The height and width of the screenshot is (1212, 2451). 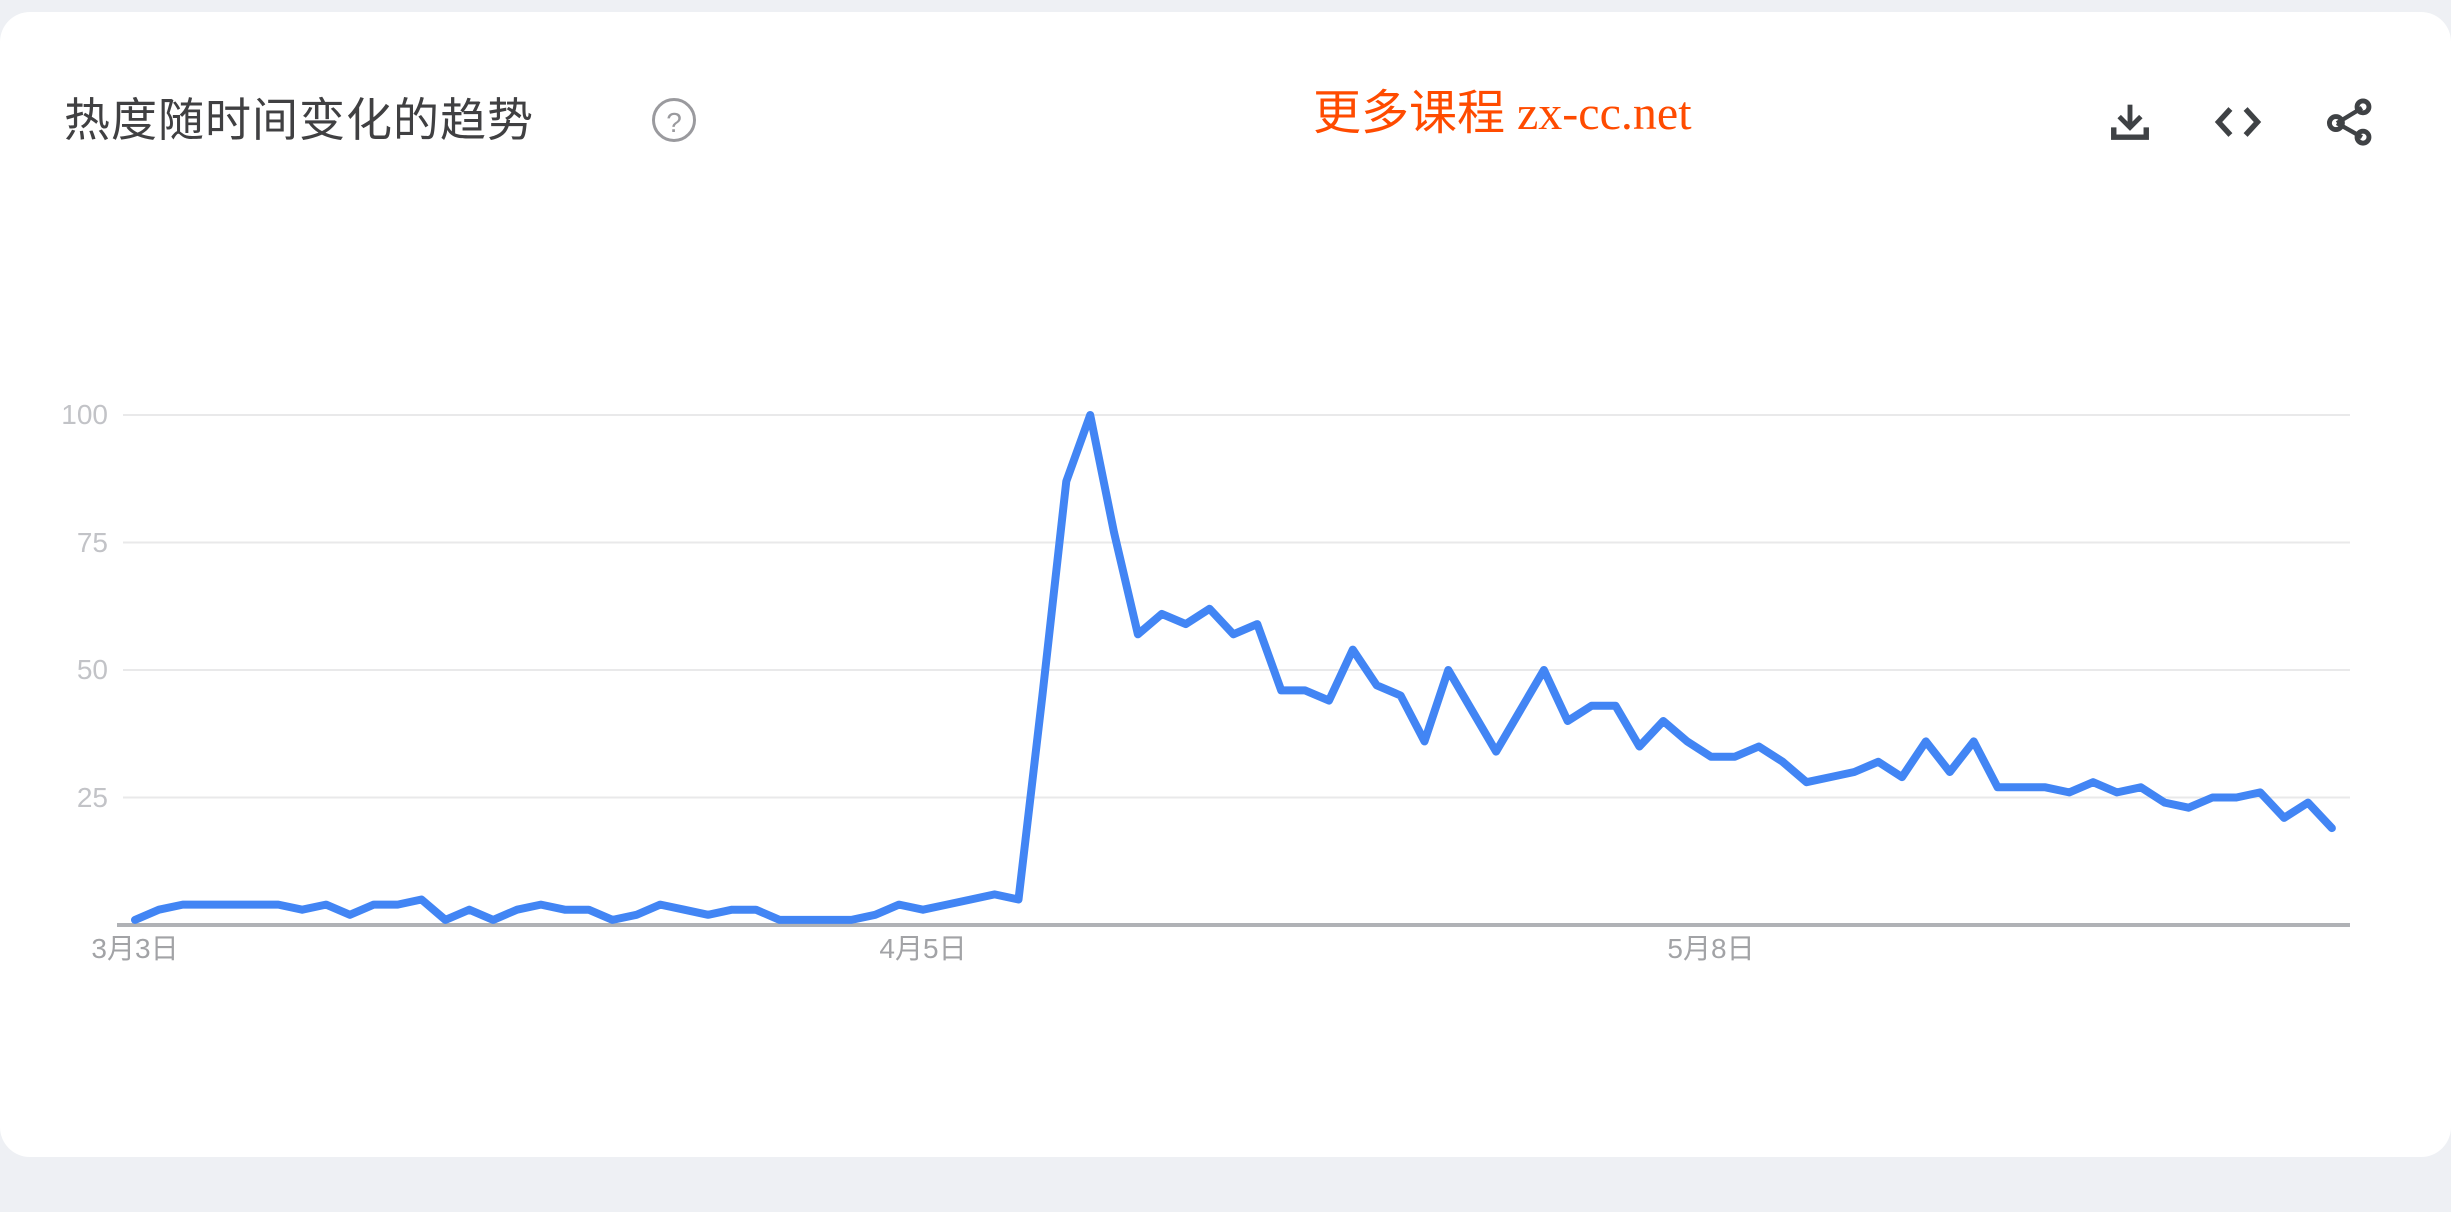 I want to click on share-icon, so click(x=2350, y=125).